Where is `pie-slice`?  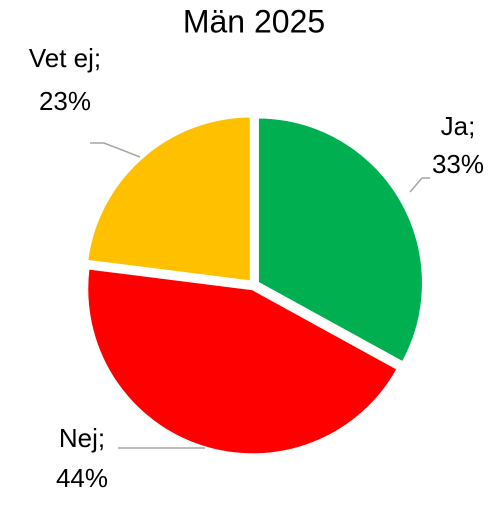 pie-slice is located at coordinates (168, 199).